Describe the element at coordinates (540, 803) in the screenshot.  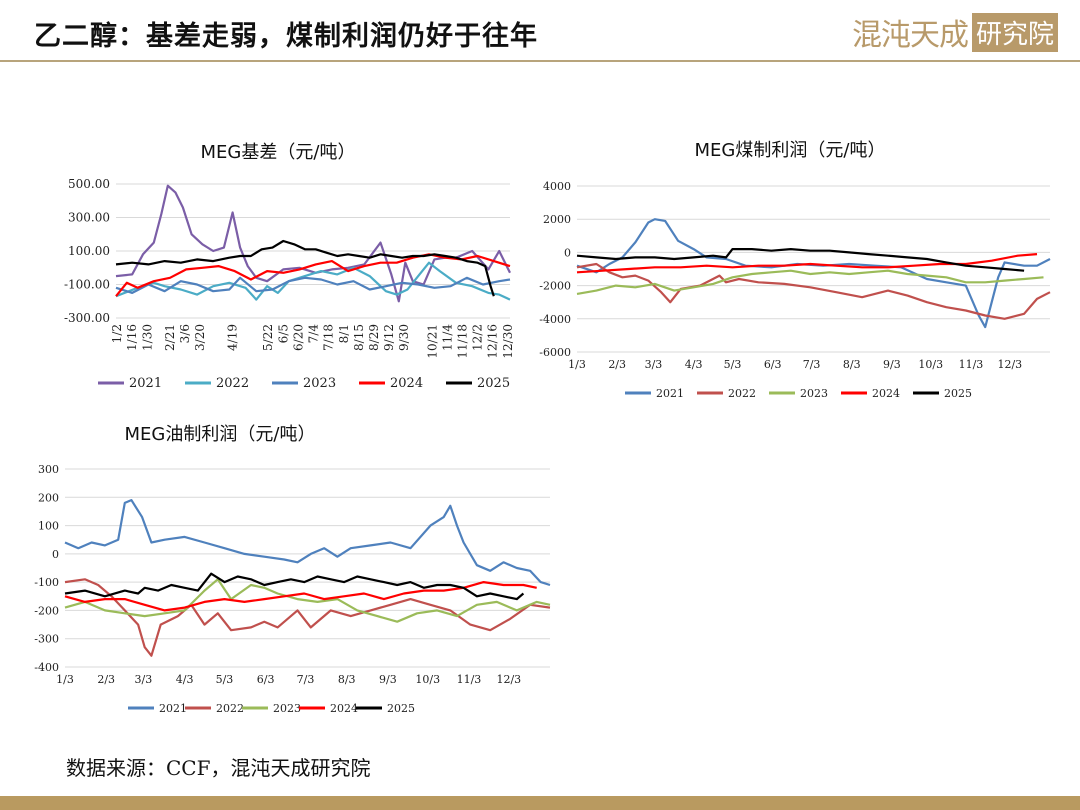
I see `footer-bar` at that location.